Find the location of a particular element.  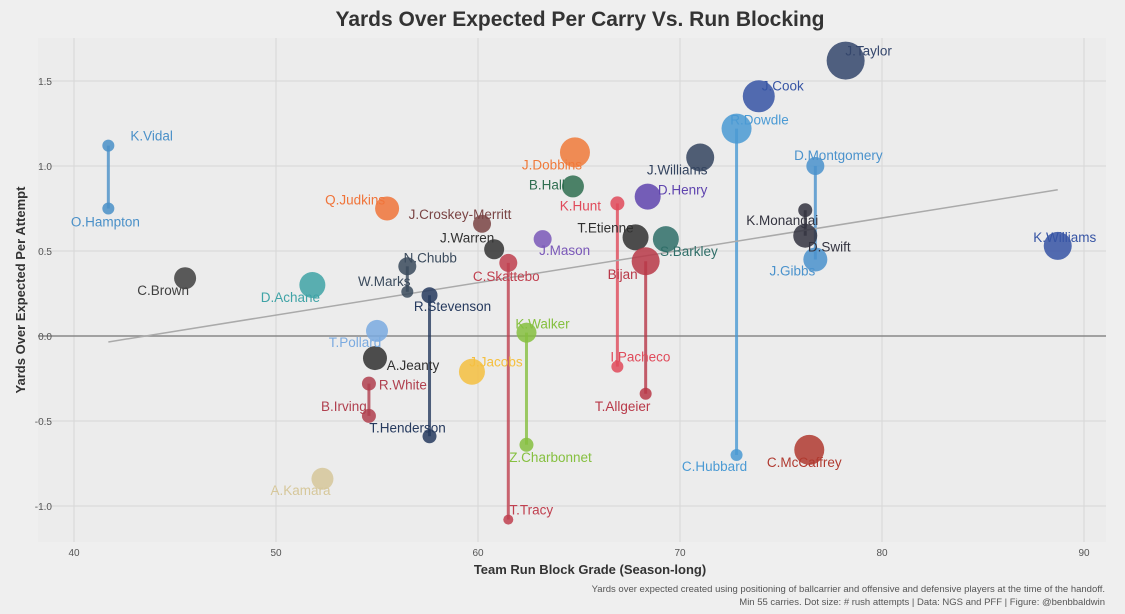

point-label: O.Hampton is located at coordinates (105, 222).